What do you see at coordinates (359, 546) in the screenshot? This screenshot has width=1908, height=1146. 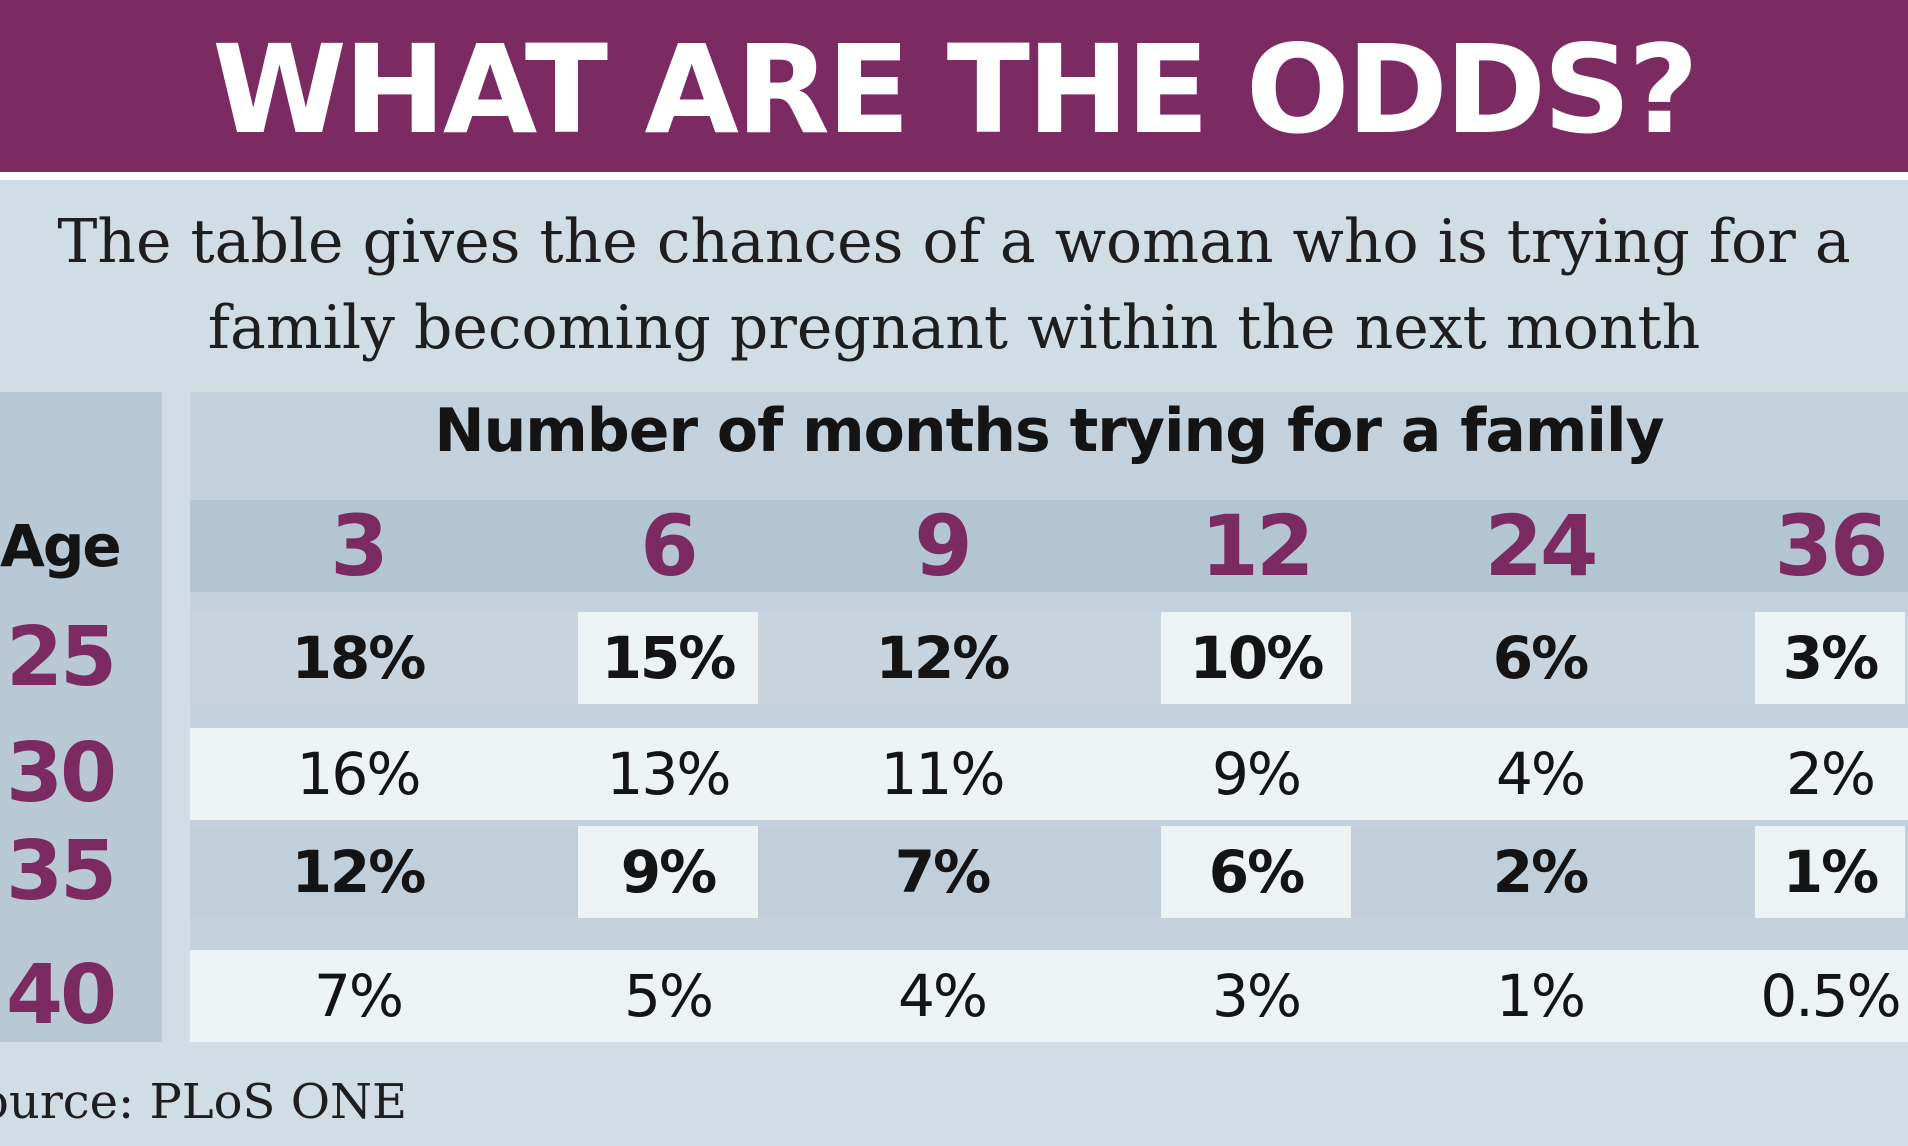 I see `month-header-3: 3` at bounding box center [359, 546].